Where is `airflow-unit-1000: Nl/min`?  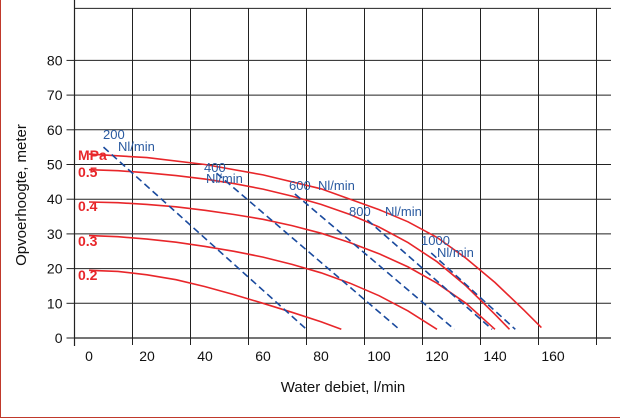
airflow-unit-1000: Nl/min is located at coordinates (455, 252).